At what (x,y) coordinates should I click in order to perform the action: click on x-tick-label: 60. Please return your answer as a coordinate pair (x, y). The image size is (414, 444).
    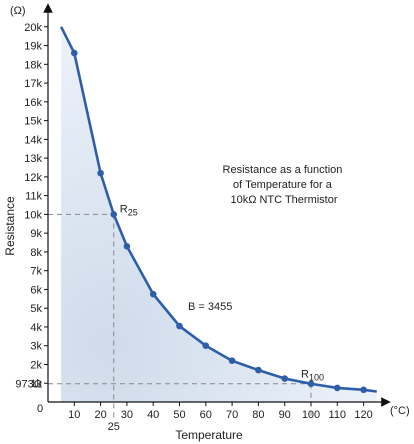
    Looking at the image, I should click on (206, 415).